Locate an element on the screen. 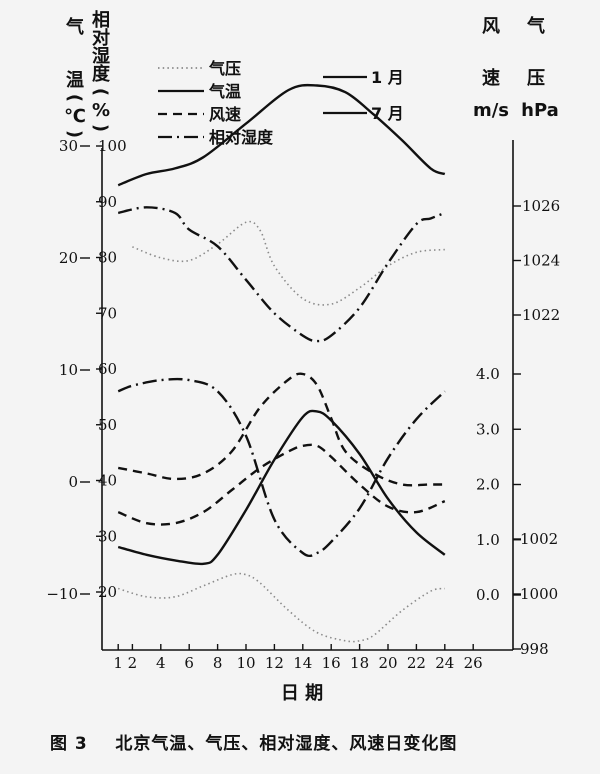 Image resolution: width=600 pixels, height=774 pixels. pressure-tick-label: 1002 is located at coordinates (539, 539).